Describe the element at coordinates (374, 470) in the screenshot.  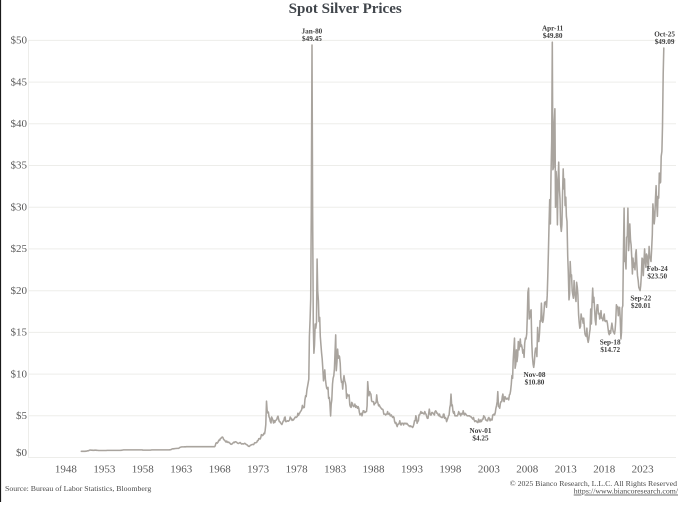
I see `svg-text: 1988` at that location.